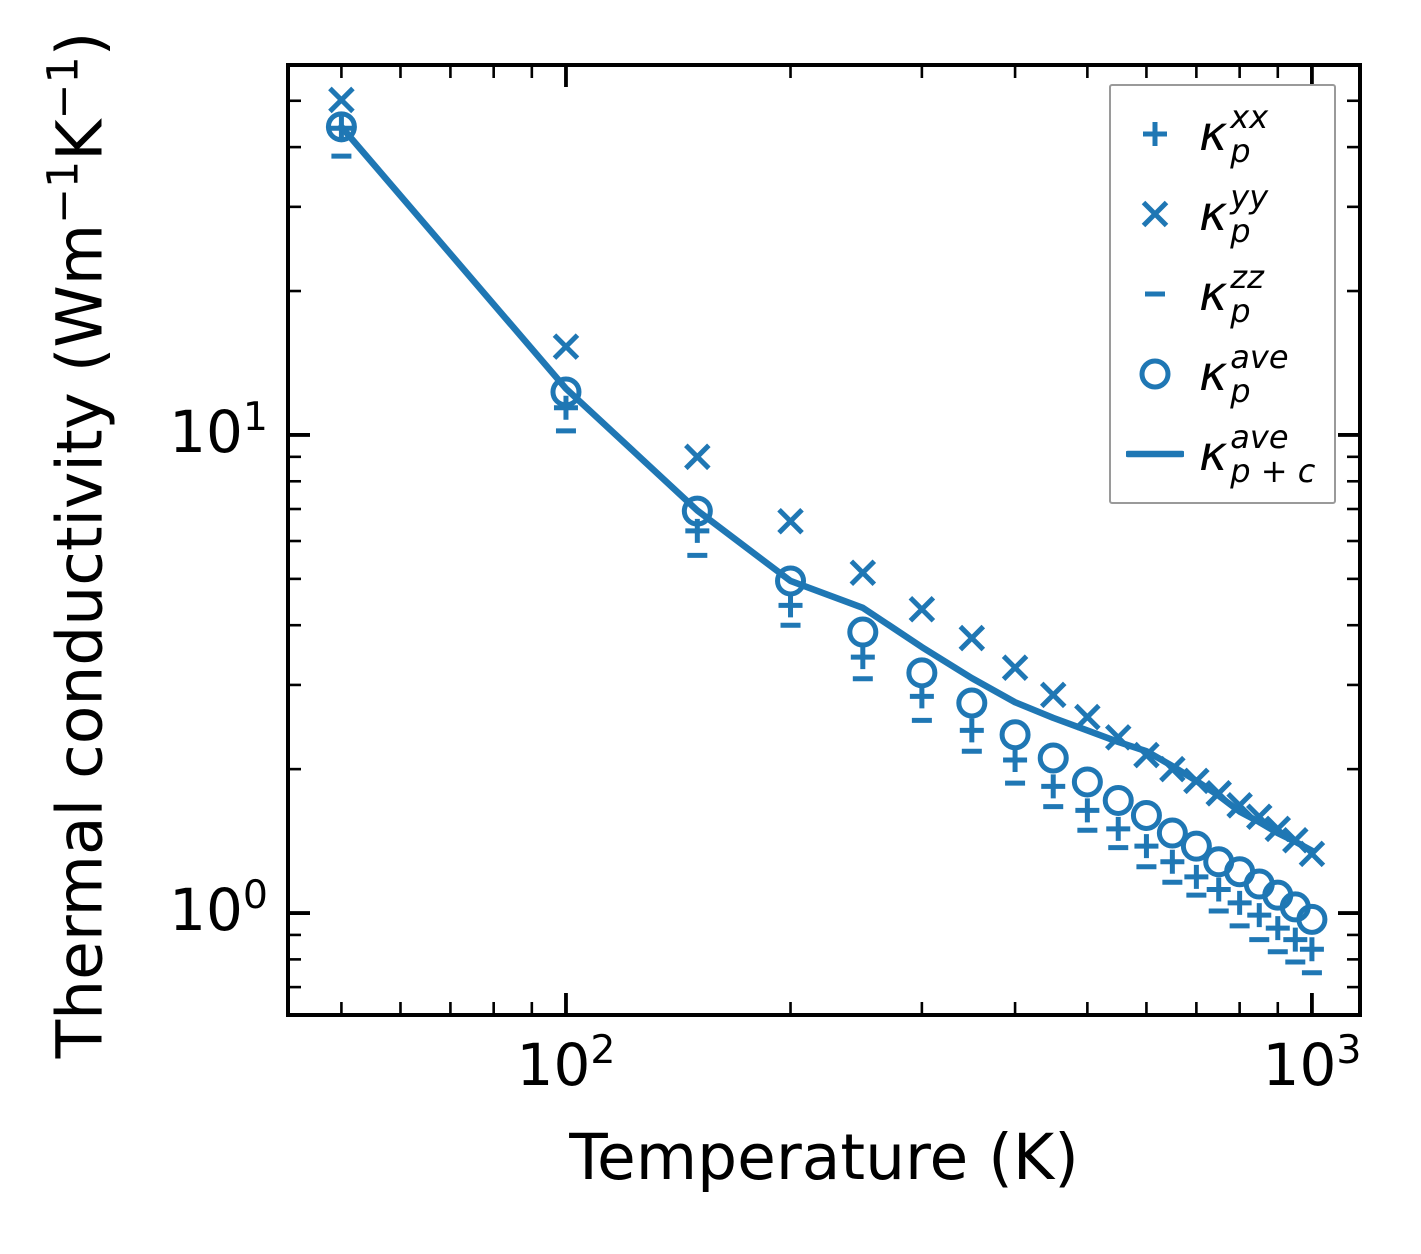 This screenshot has width=1421, height=1254. What do you see at coordinates (1249, 197) in the screenshot?
I see `legend-label-superscript: yy` at bounding box center [1249, 197].